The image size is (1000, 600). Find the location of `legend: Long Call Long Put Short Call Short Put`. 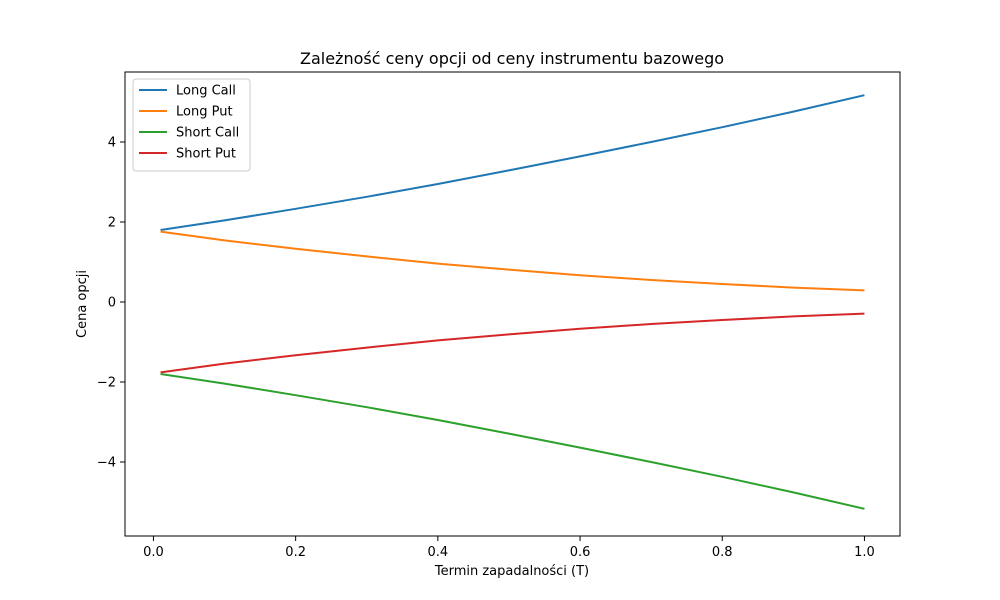

legend: Long Call Long Put Short Call Short Put is located at coordinates (191, 125).